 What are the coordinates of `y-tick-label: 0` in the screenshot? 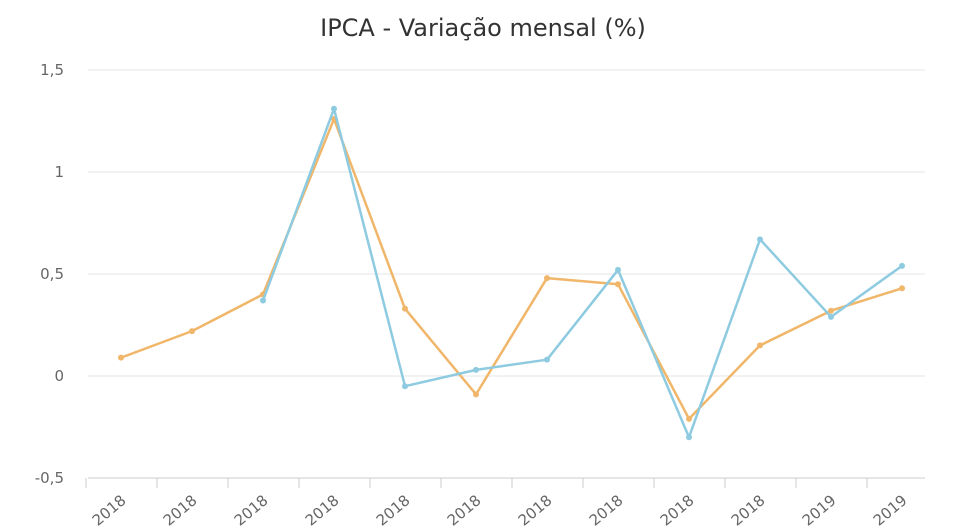 It's located at (59, 376).